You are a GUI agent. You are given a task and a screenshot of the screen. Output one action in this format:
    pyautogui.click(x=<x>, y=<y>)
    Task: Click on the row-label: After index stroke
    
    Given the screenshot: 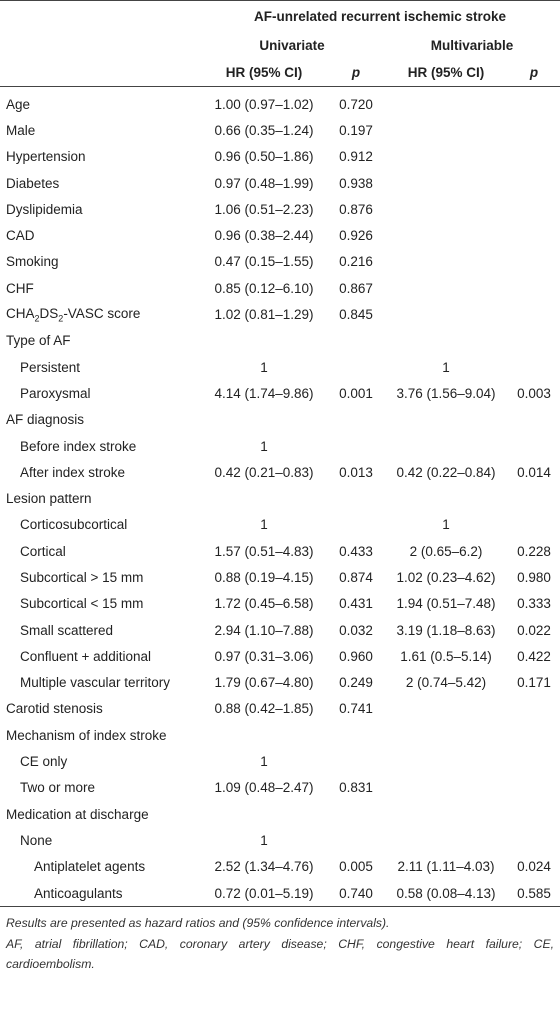 What is the action you would take?
    pyautogui.click(x=73, y=472)
    